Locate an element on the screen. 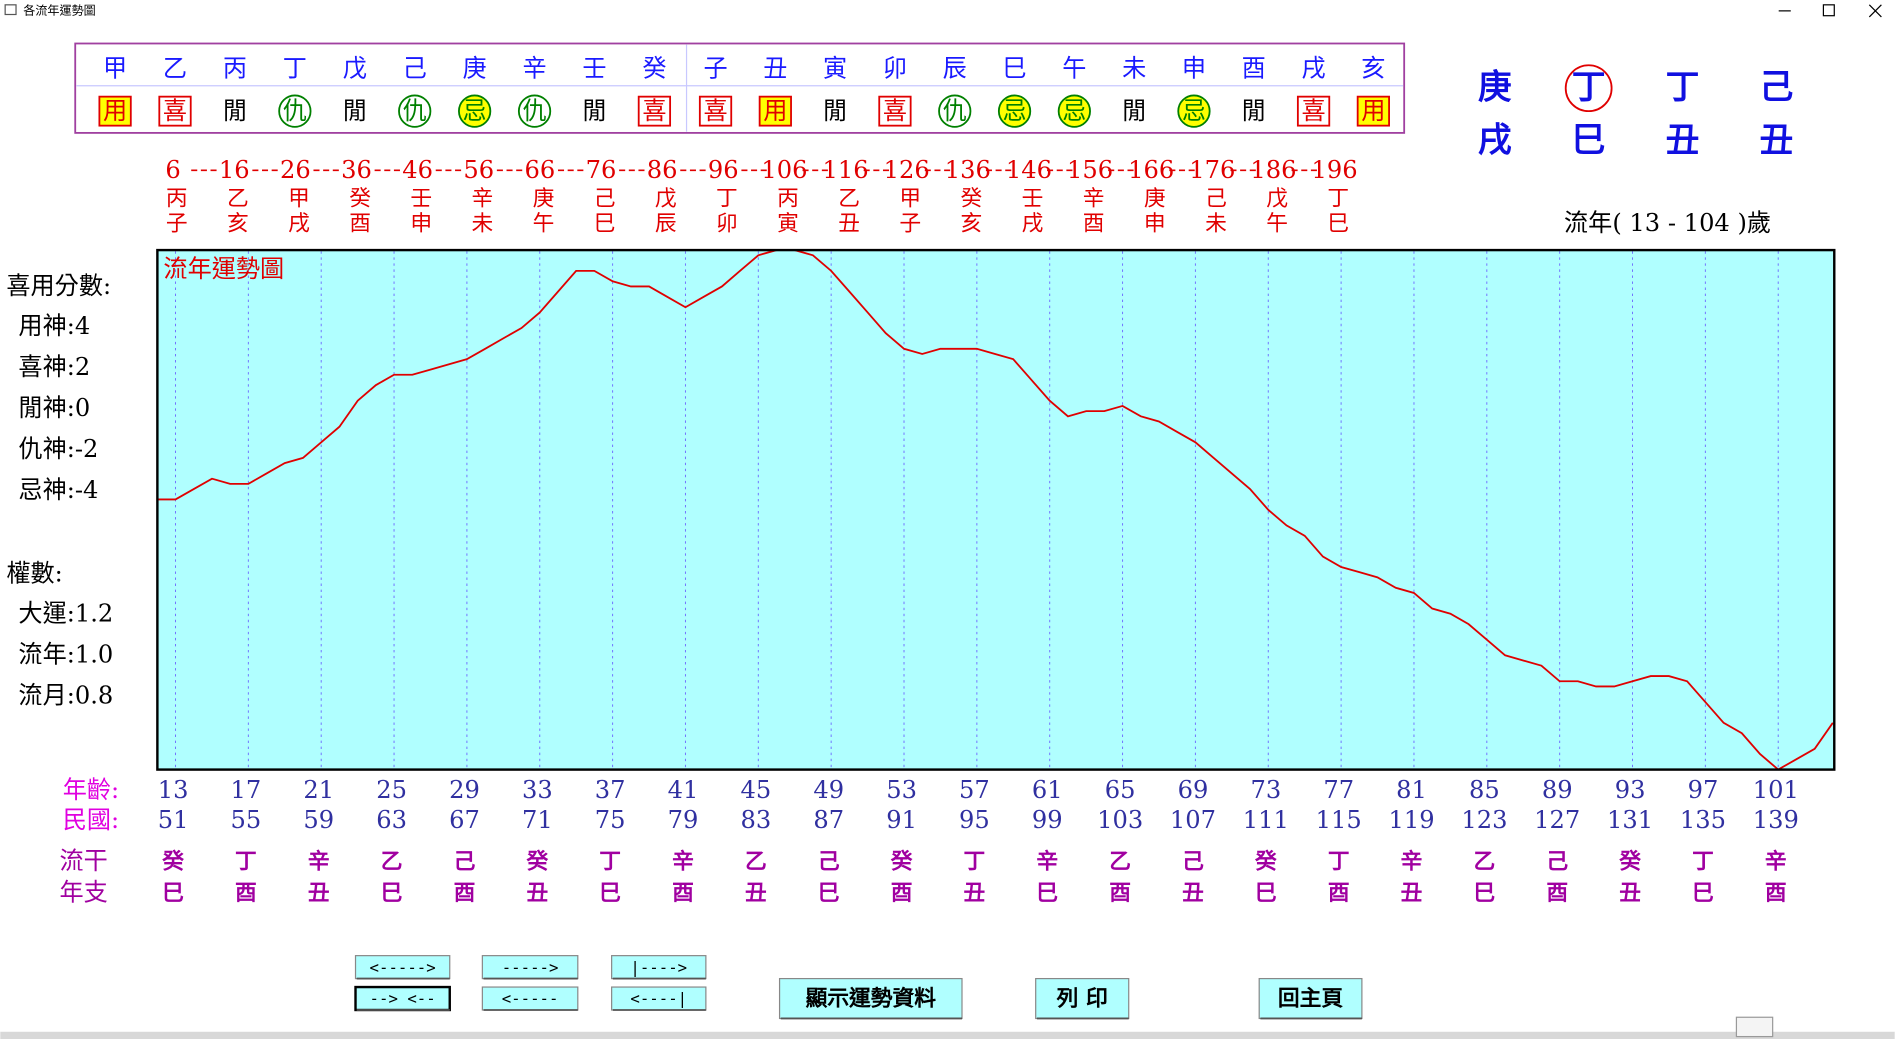 The height and width of the screenshot is (1039, 1895). button: 列 印 is located at coordinates (1082, 998).